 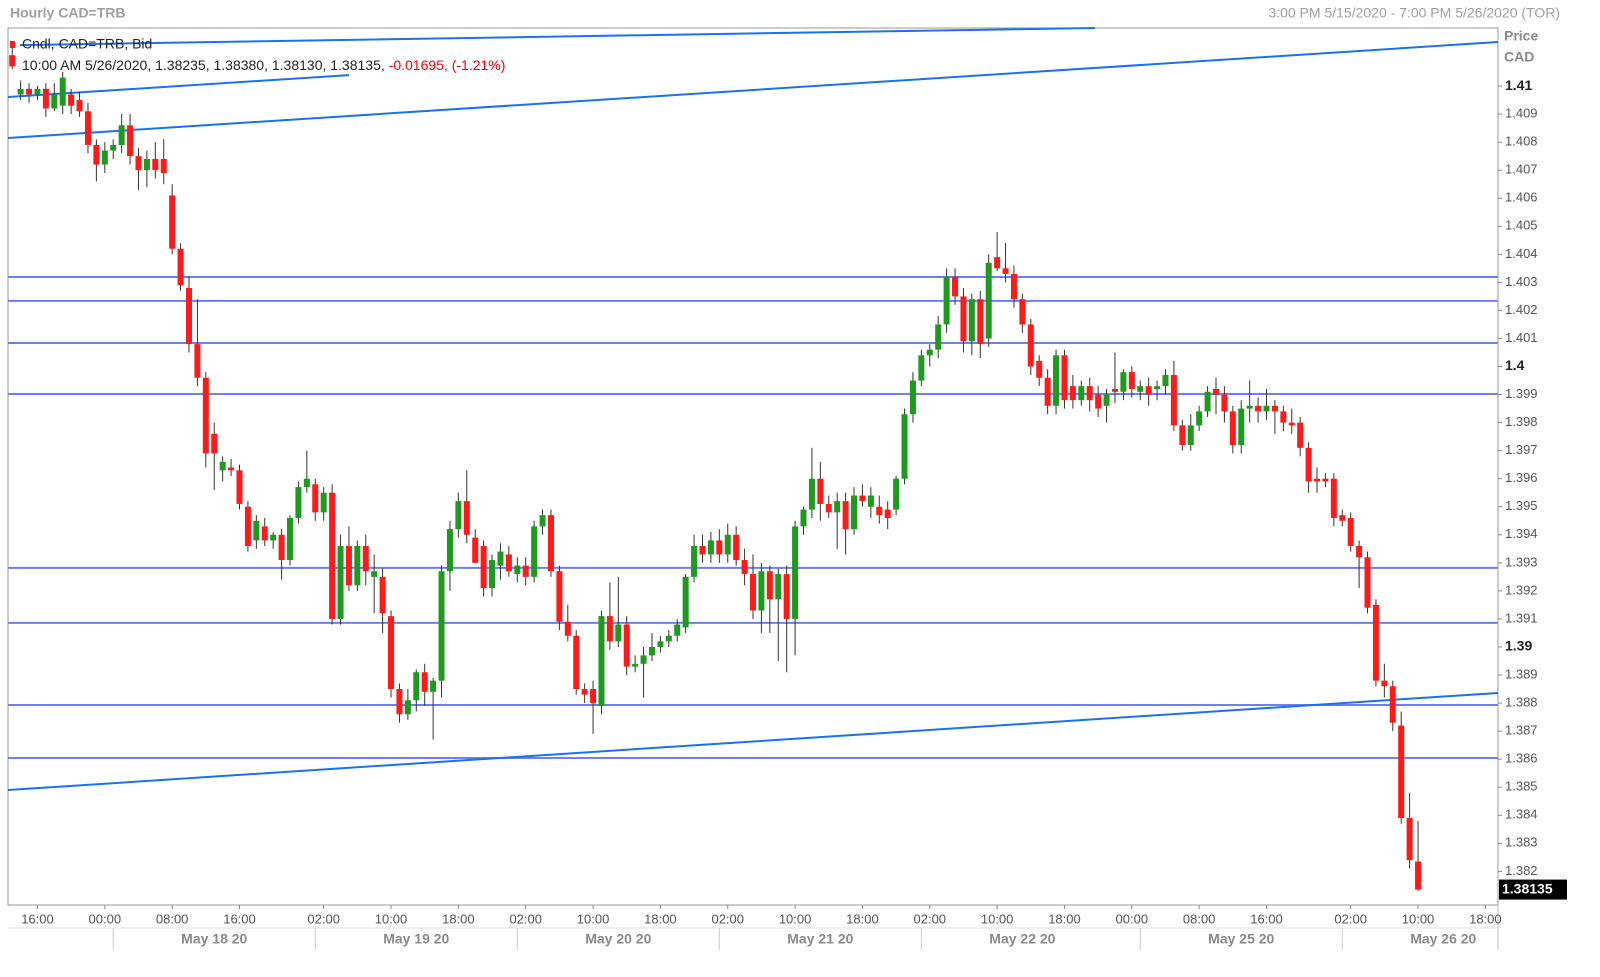 I want to click on trend-line, so click(x=557, y=37).